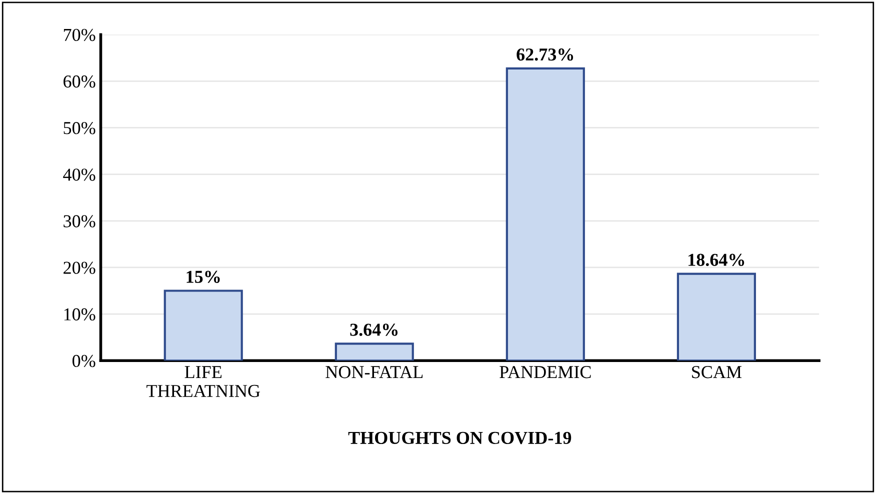 Image resolution: width=876 pixels, height=494 pixels. What do you see at coordinates (80, 221) in the screenshot?
I see `y-tick-label: 30%` at bounding box center [80, 221].